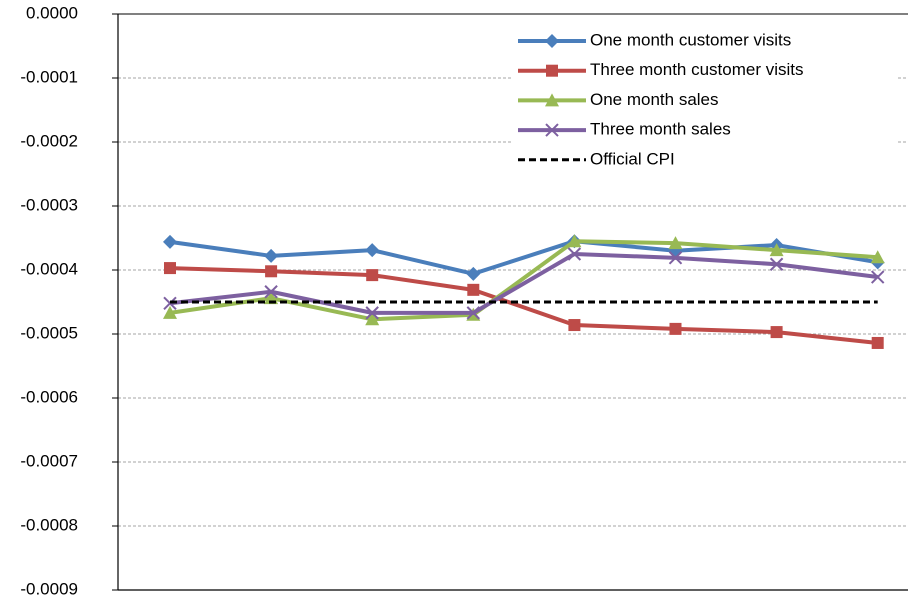 The image size is (918, 609). What do you see at coordinates (49, 460) in the screenshot?
I see `y-tick-label: -0.0007` at bounding box center [49, 460].